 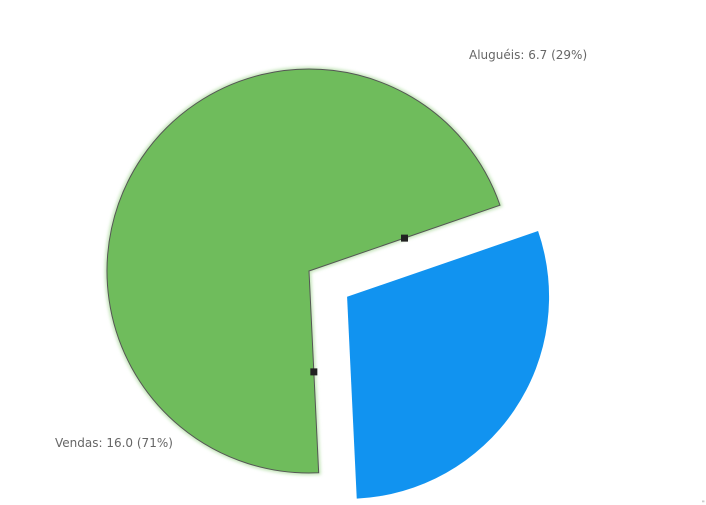 What do you see at coordinates (703, 502) in the screenshot?
I see `corner-mark: "` at bounding box center [703, 502].